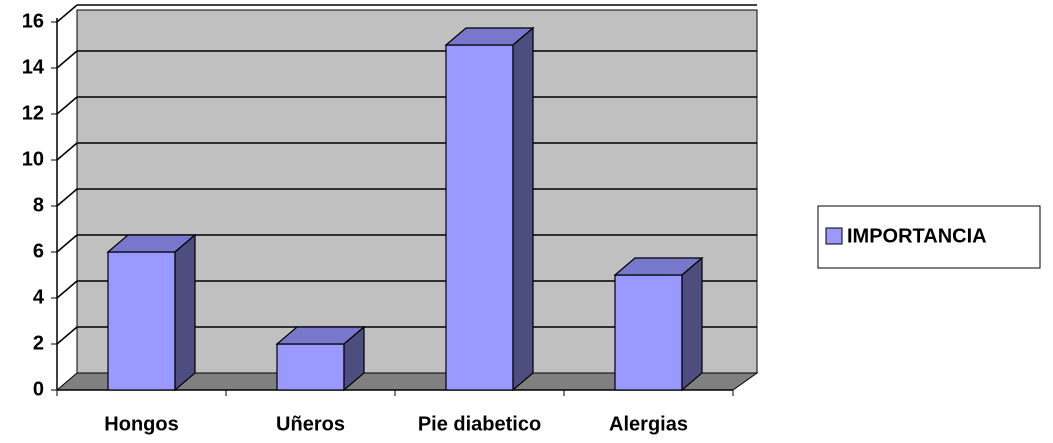 The height and width of the screenshot is (443, 1053). What do you see at coordinates (33, 159) in the screenshot?
I see `y-tick-label: 10` at bounding box center [33, 159].